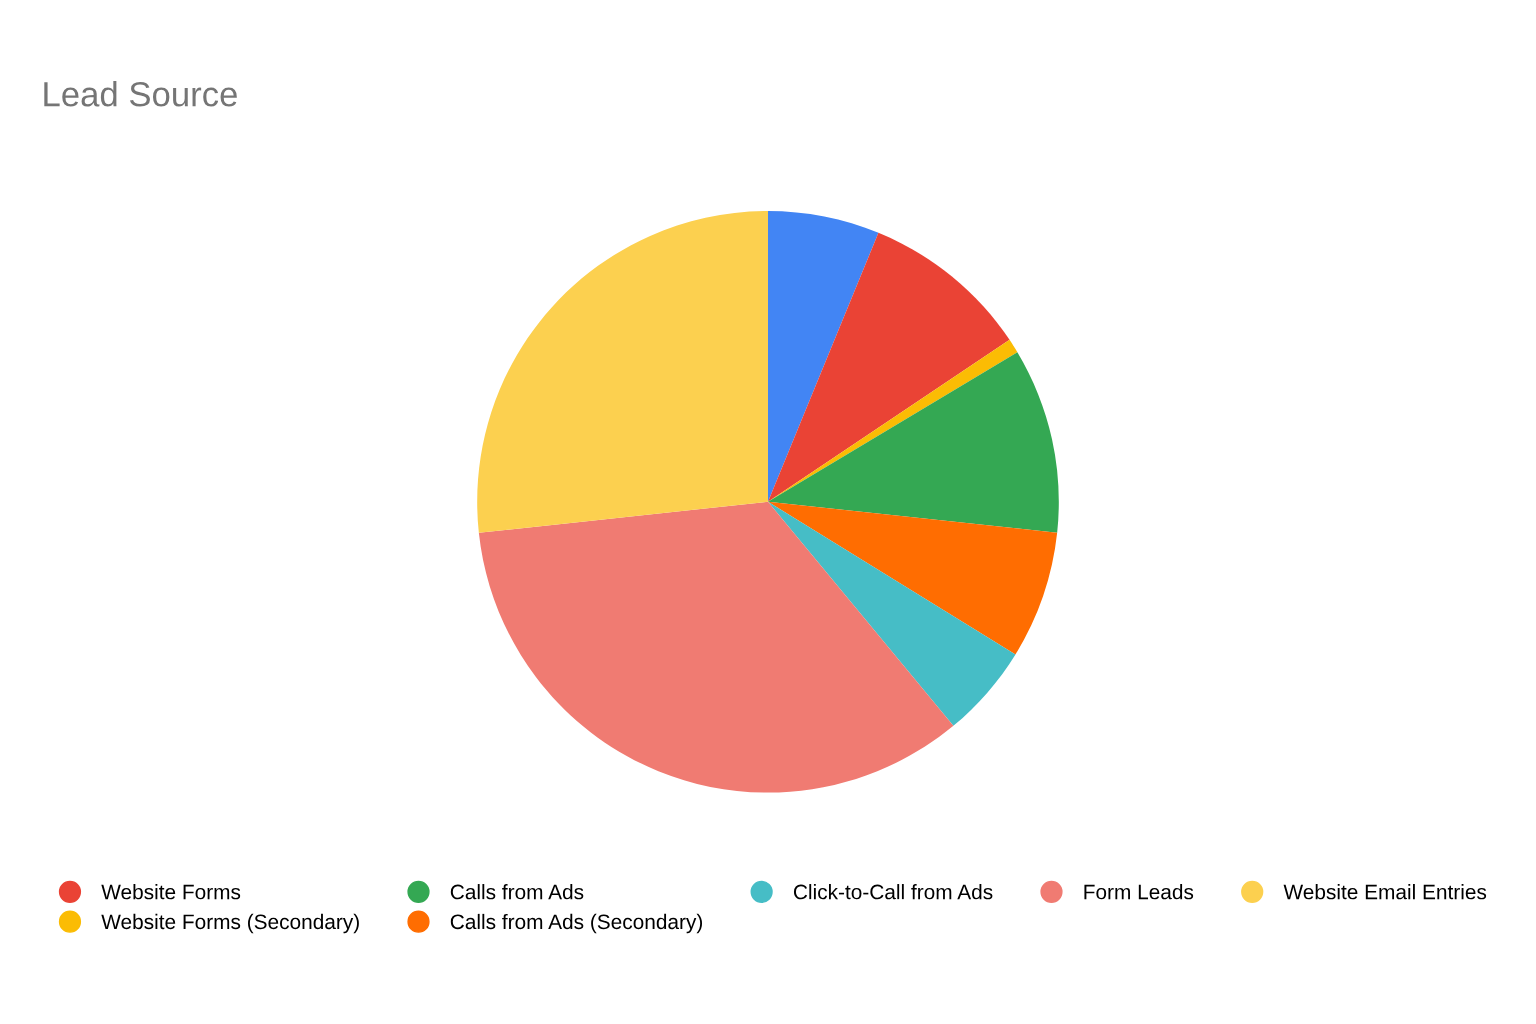 The width and height of the screenshot is (1536, 1024). What do you see at coordinates (171, 892) in the screenshot?
I see `legend-label: Website Forms` at bounding box center [171, 892].